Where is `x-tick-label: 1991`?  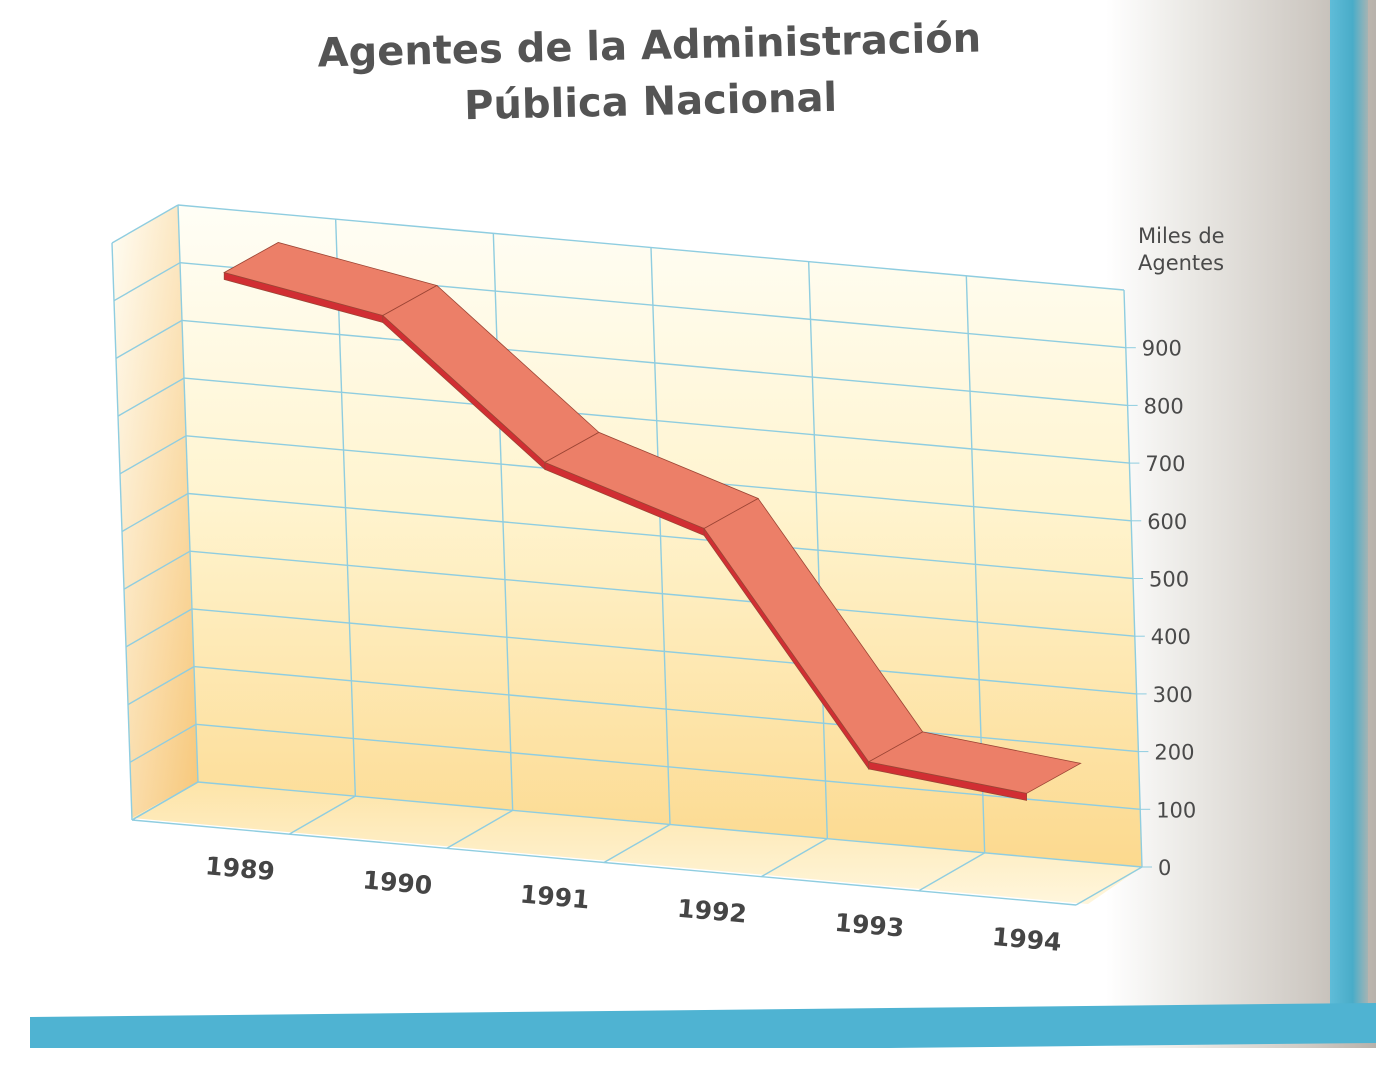
x-tick-label: 1991 is located at coordinates (555, 897).